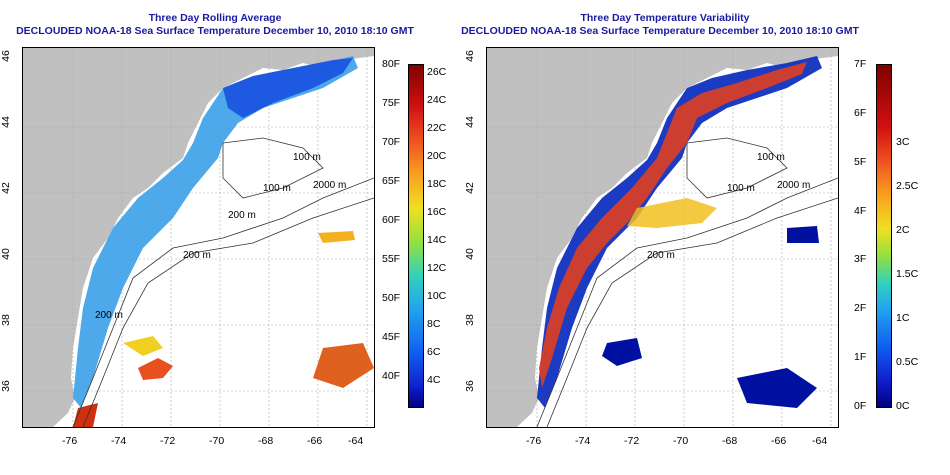 The height and width of the screenshot is (475, 950). I want to click on left-colorbar-c-label-9: 8C, so click(434, 324).